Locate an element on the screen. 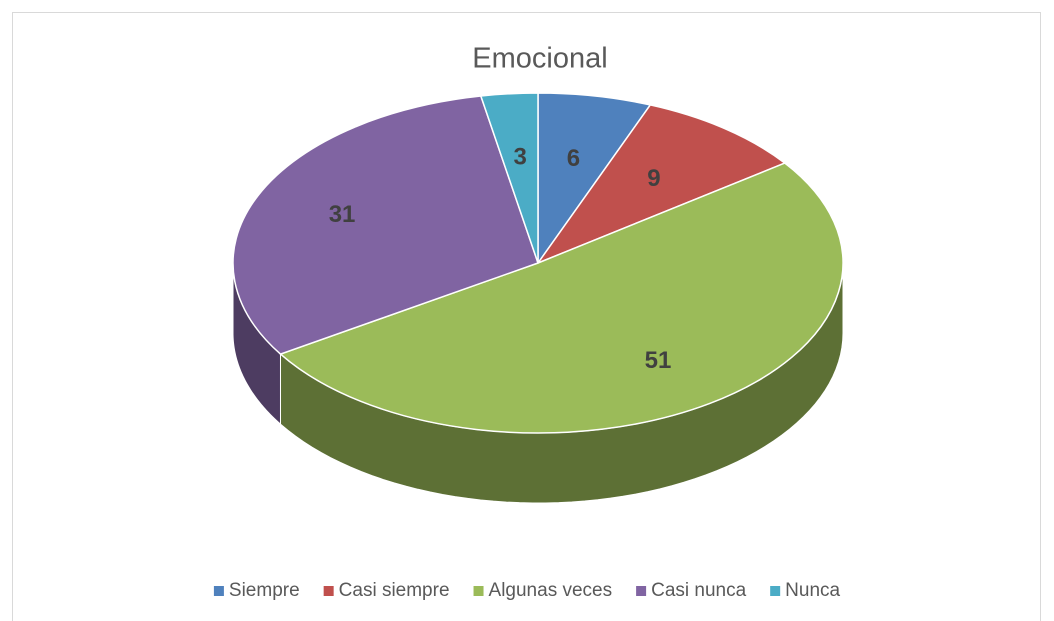  legend-label: Siempre is located at coordinates (264, 590).